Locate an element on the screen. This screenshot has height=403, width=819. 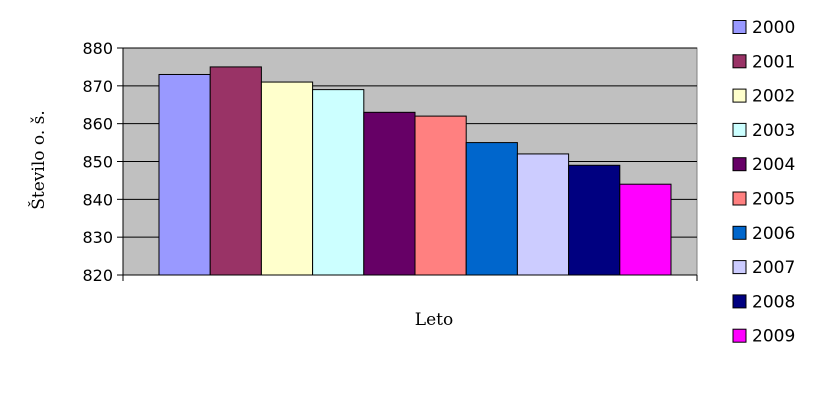
bar-2000 is located at coordinates (184, 174).